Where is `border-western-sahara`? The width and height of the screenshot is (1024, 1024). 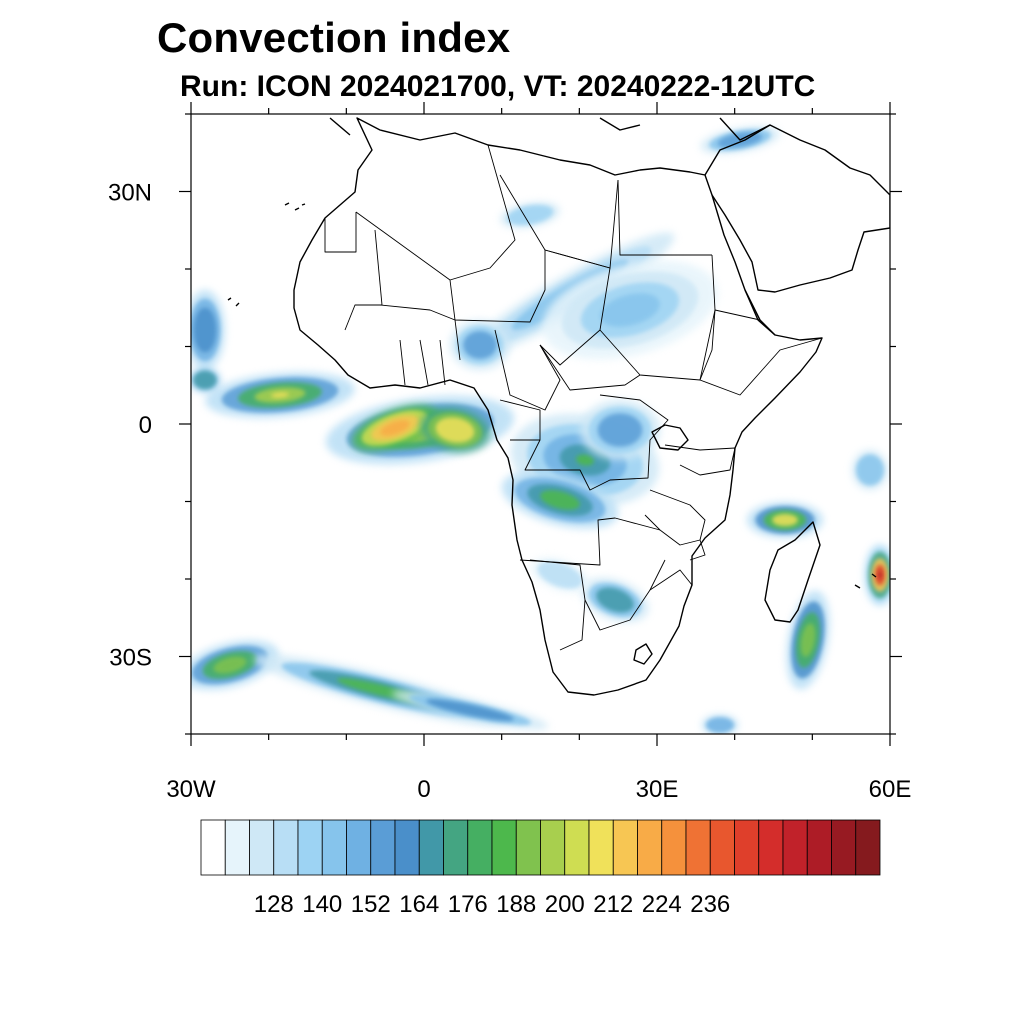
border-western-sahara is located at coordinates (340, 232).